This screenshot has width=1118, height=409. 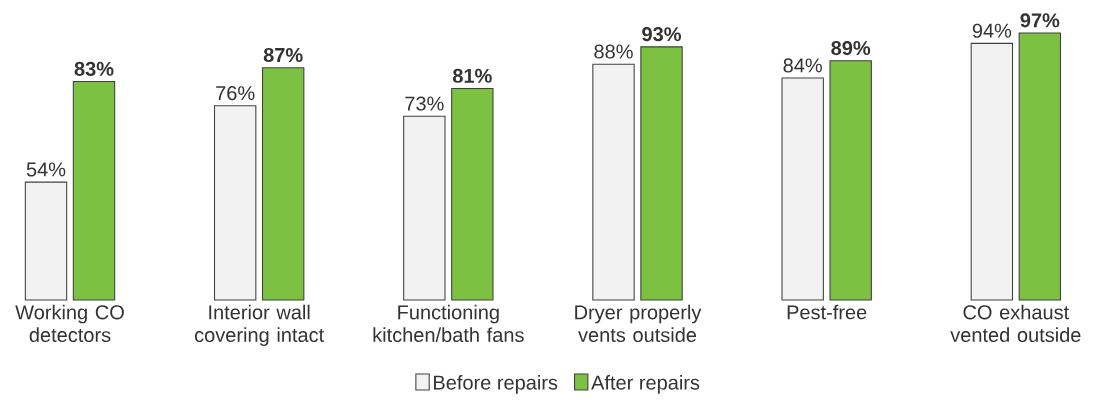 What do you see at coordinates (69, 323) in the screenshot?
I see `x-tick-label: Working CO detectors` at bounding box center [69, 323].